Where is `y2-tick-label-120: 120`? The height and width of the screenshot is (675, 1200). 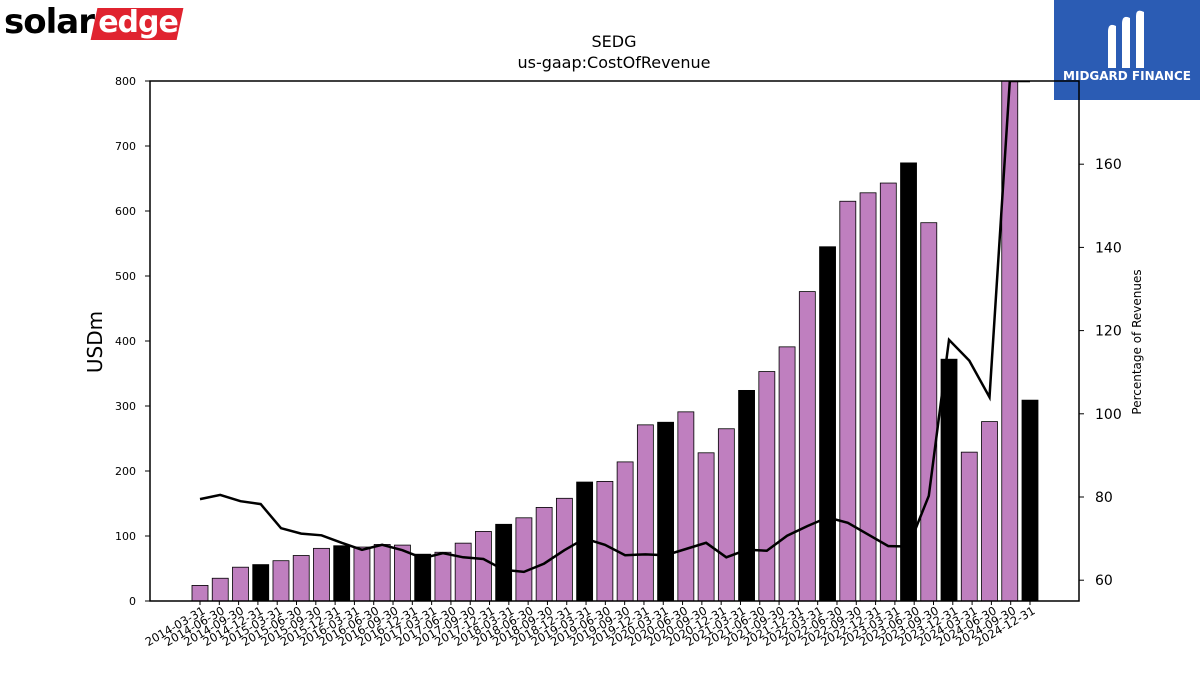 y2-tick-label-120: 120 is located at coordinates (1108, 332).